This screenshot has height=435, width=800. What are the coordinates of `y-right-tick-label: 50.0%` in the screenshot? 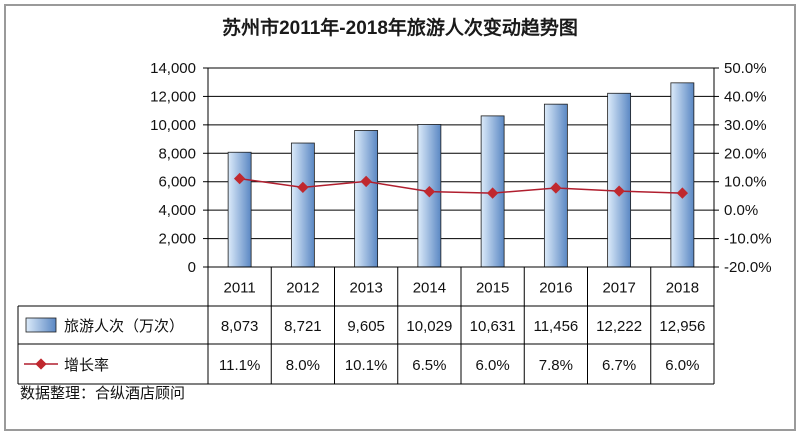 It's located at (745, 68).